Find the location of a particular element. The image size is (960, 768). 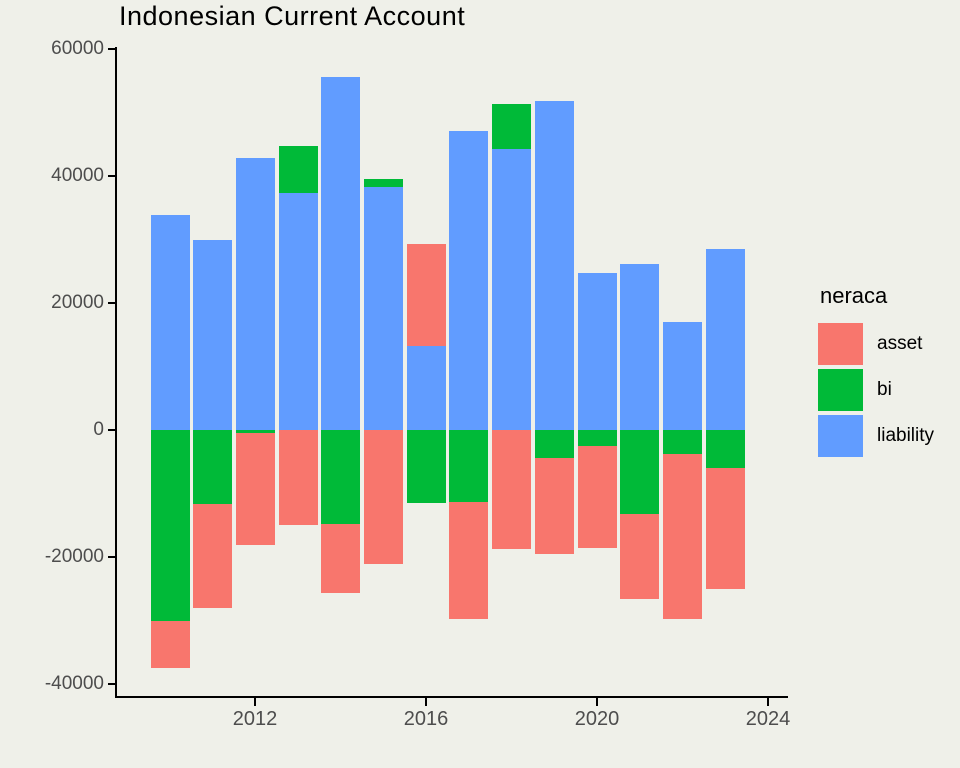

legend-label-asset: asset is located at coordinates (900, 343).